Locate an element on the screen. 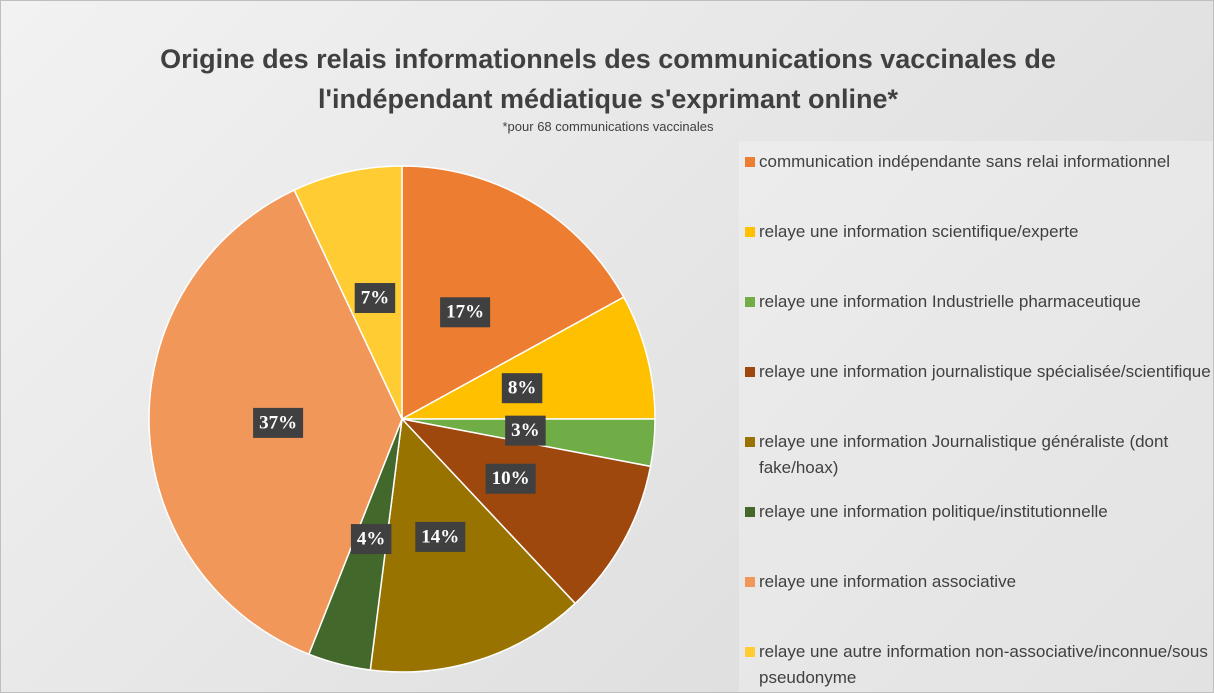  data-label: 7% is located at coordinates (375, 298).